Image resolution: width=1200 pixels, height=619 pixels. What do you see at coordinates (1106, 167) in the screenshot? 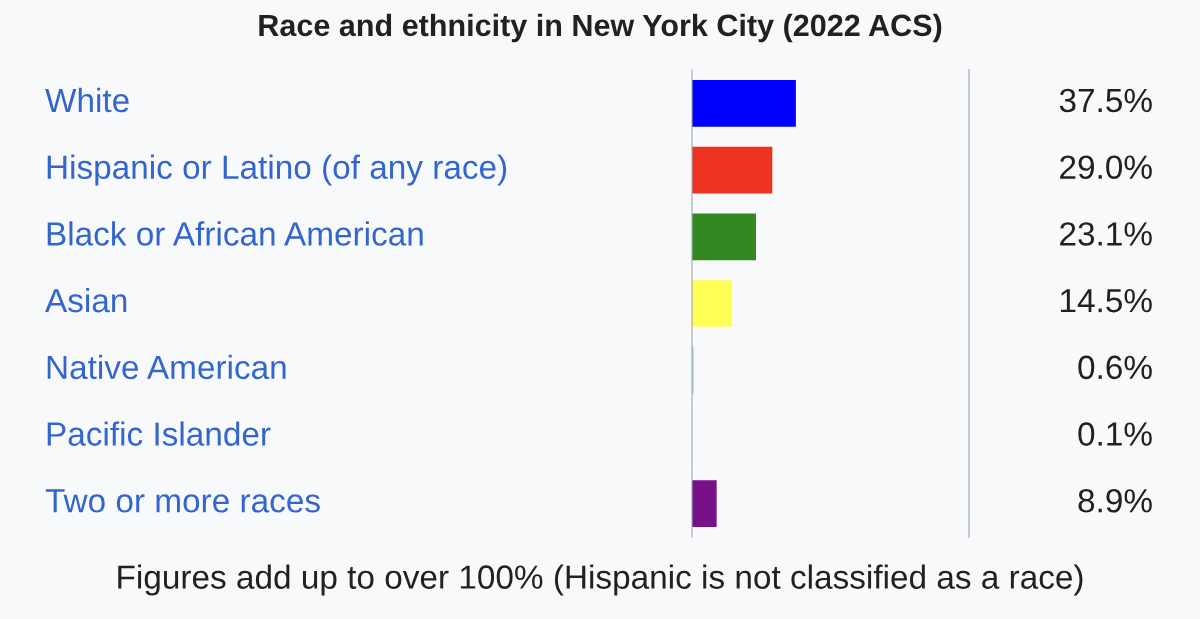
I see `data-label: 29.0%` at bounding box center [1106, 167].